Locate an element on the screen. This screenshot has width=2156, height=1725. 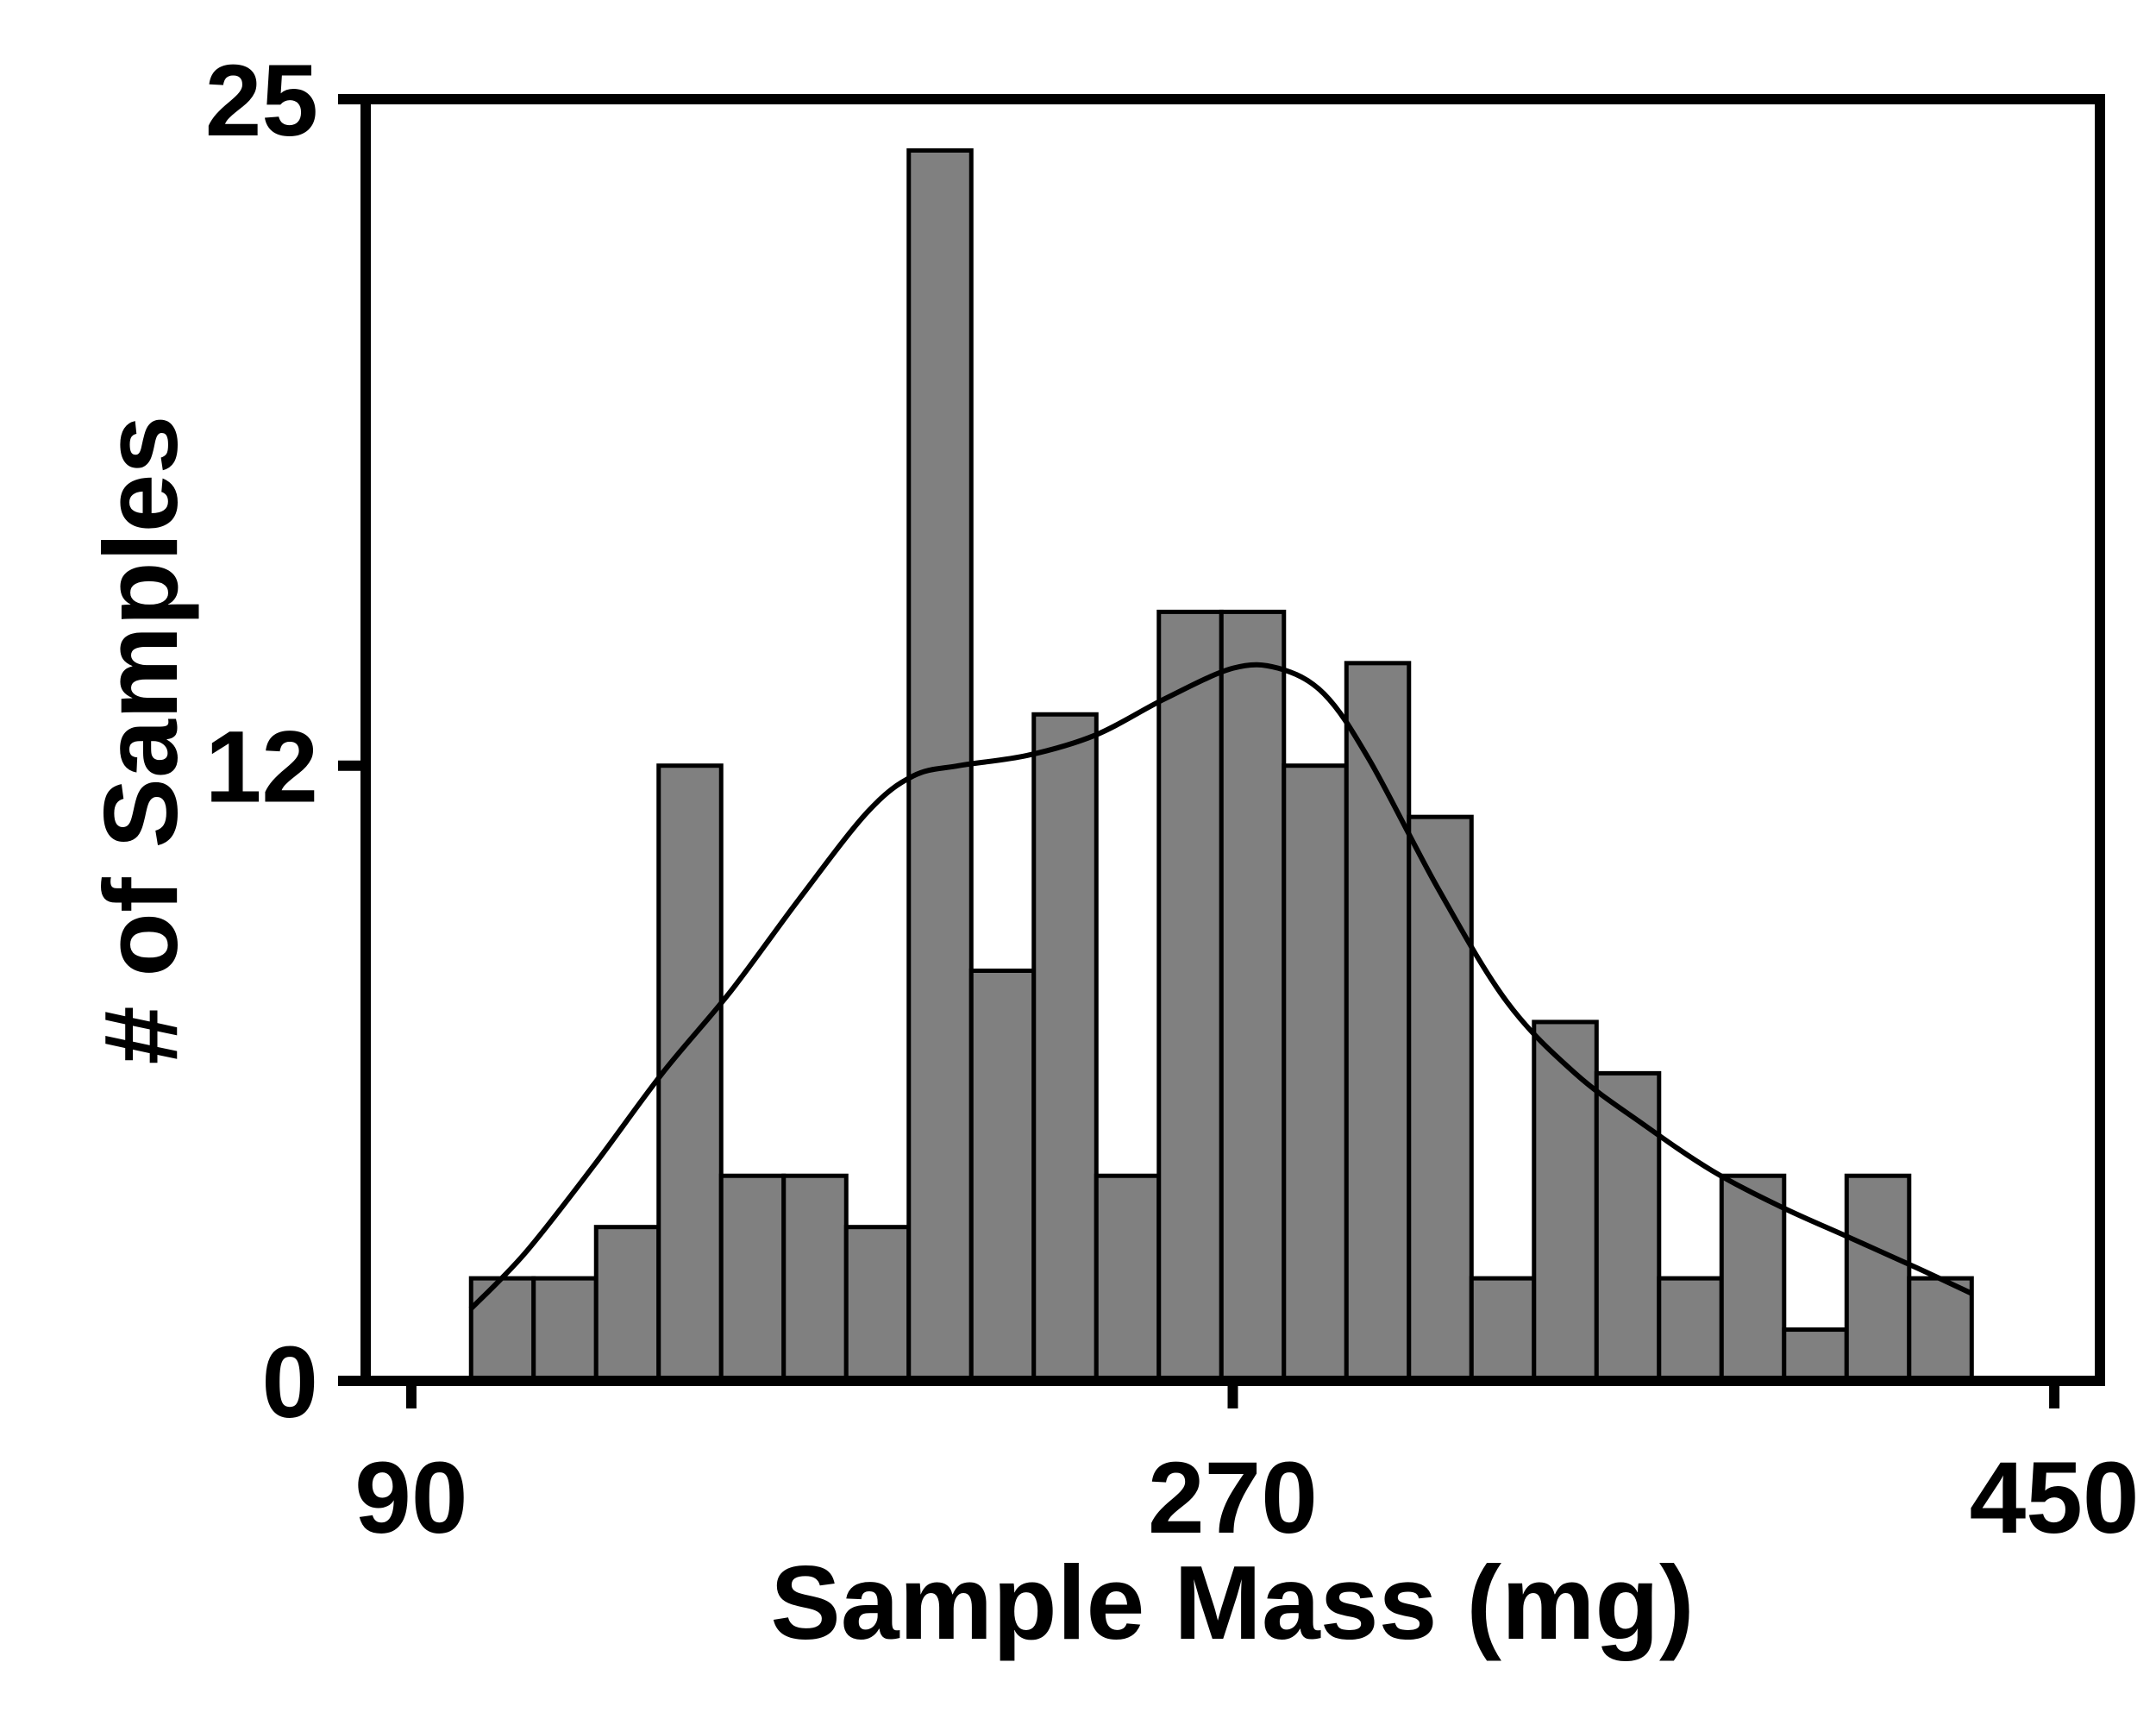
x-tick-label: 90 is located at coordinates (410, 1498).